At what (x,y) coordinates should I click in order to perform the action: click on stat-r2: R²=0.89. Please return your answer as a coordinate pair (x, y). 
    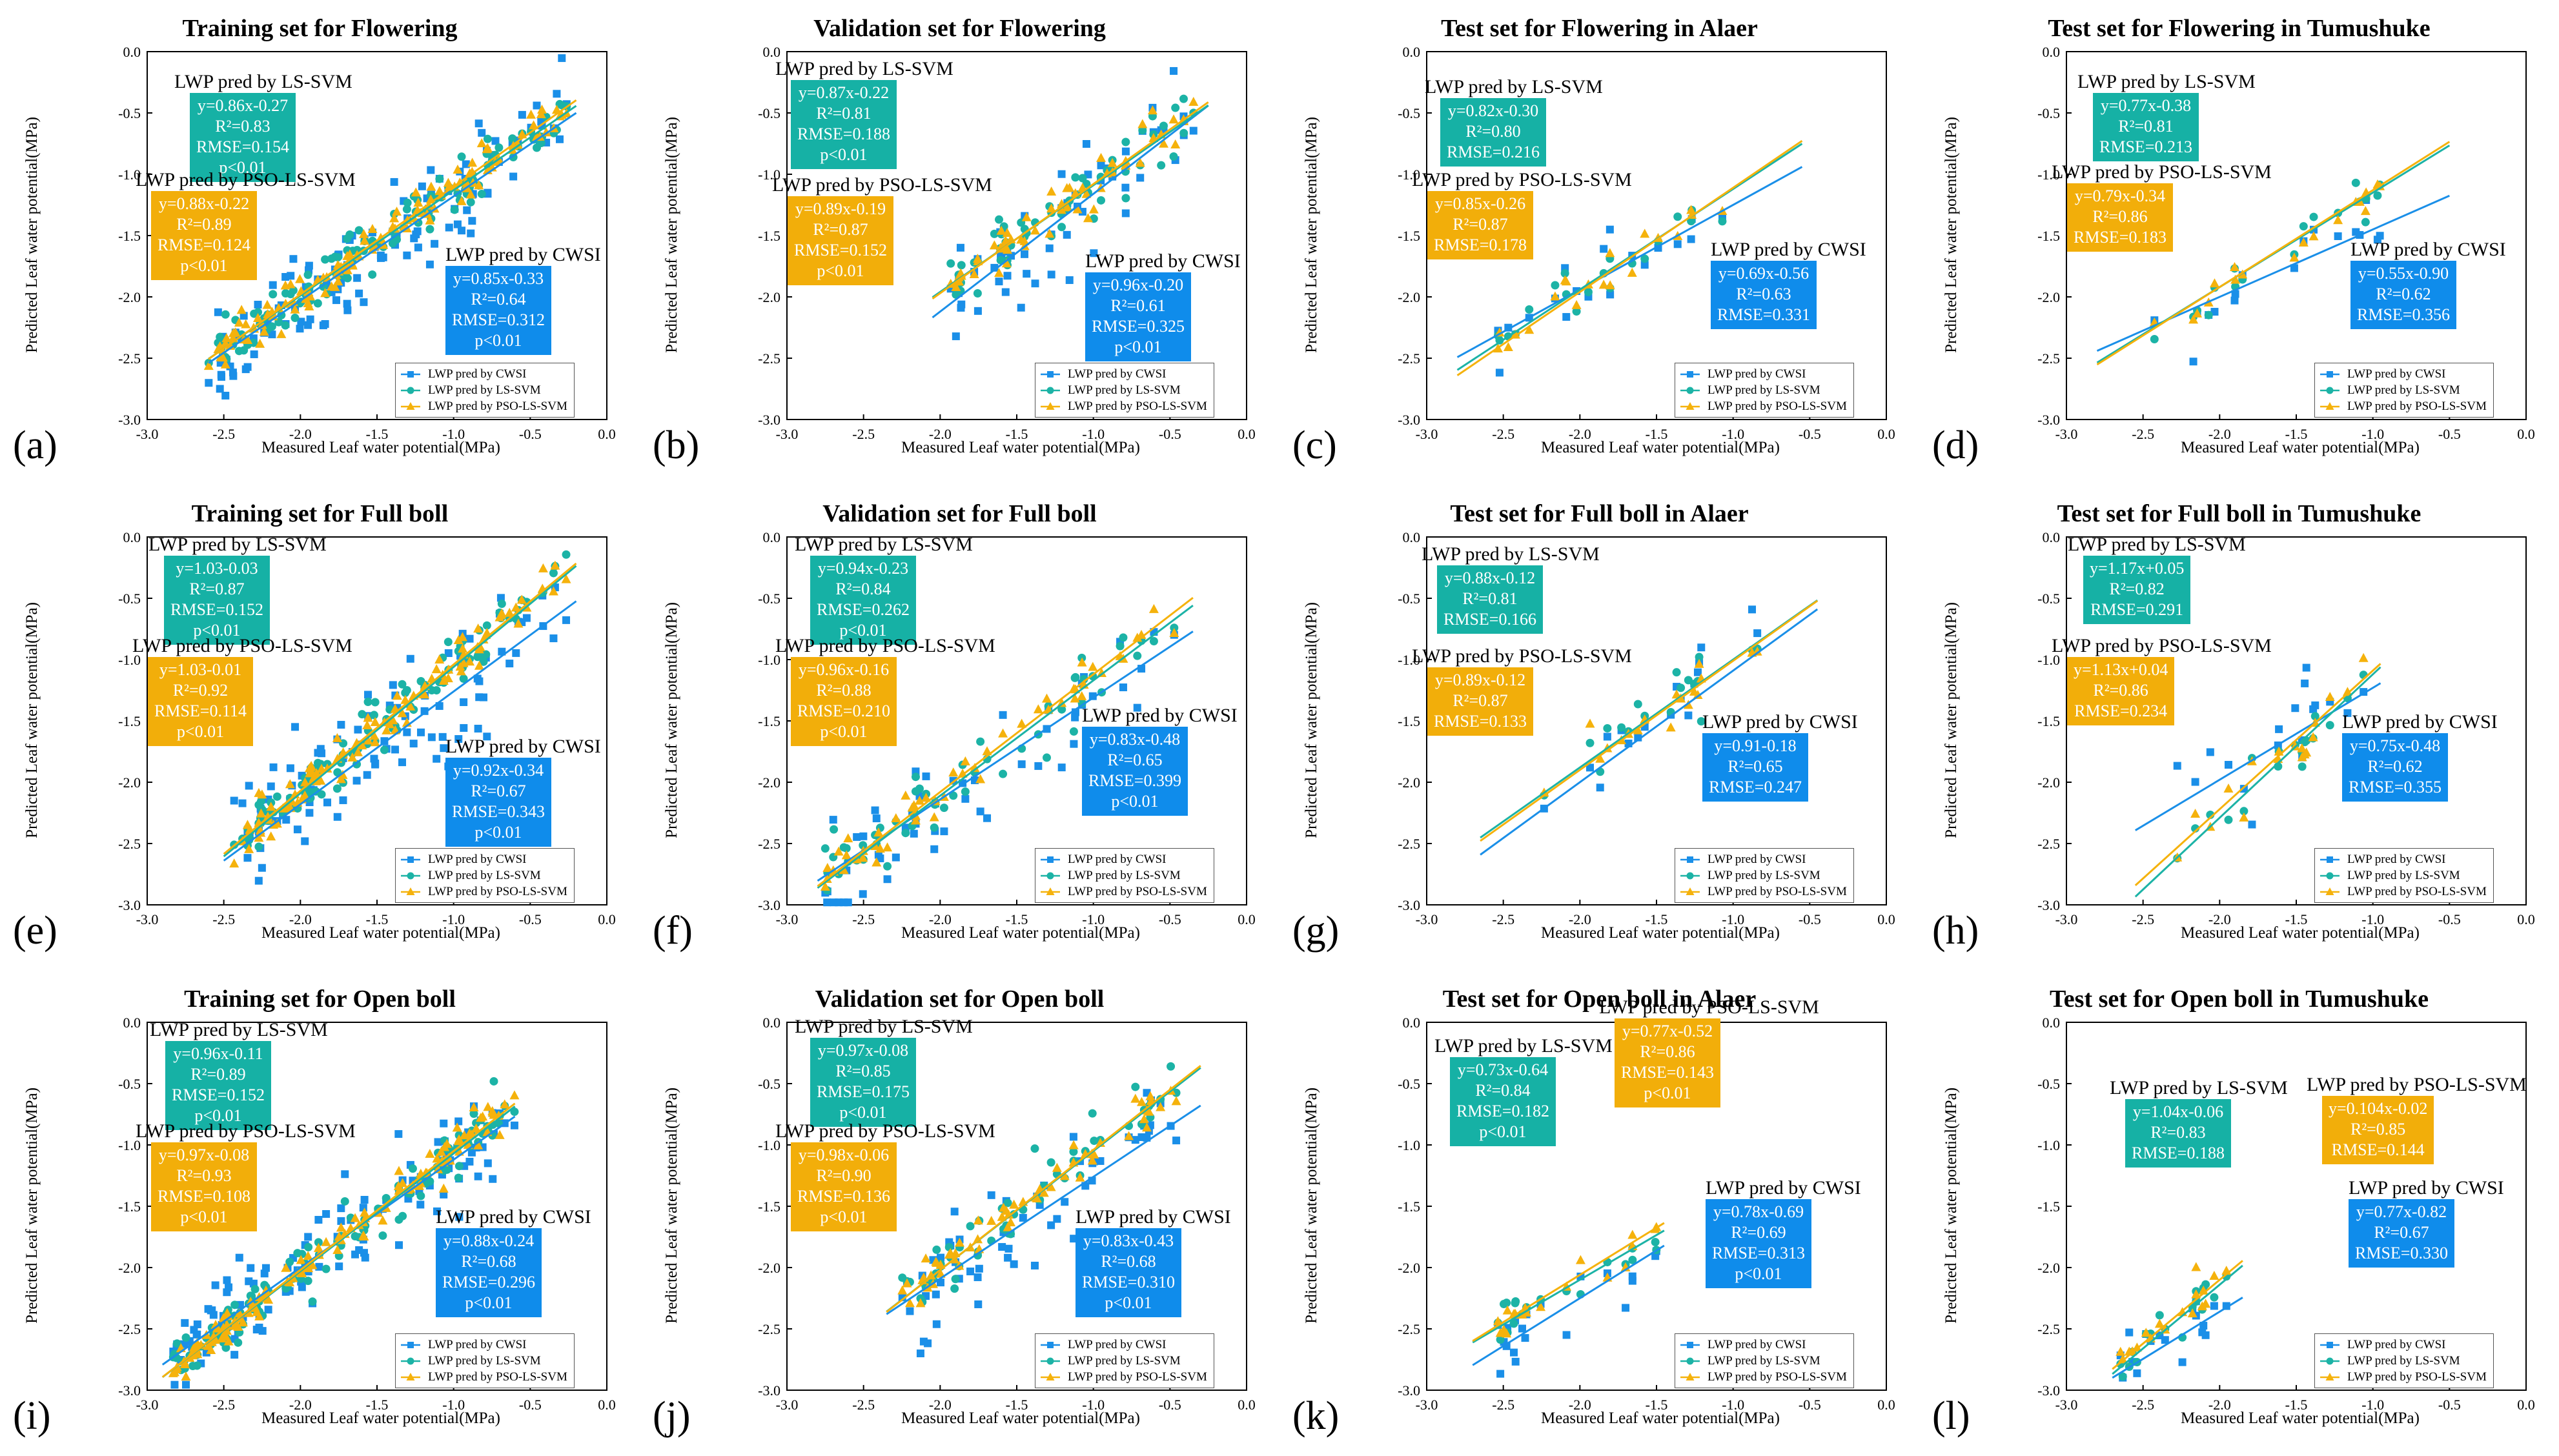
    Looking at the image, I should click on (204, 225).